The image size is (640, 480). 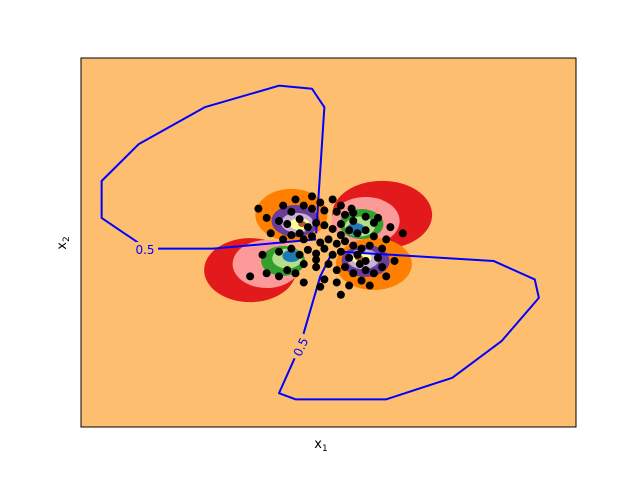 I want to click on x-axis-label: x1, so click(x=320, y=445).